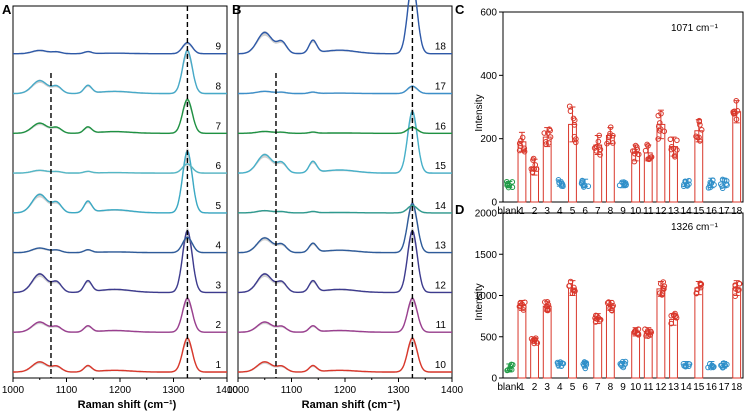 The height and width of the screenshot is (412, 747). What do you see at coordinates (345, 354) in the screenshot?
I see `trace-10-band` at bounding box center [345, 354].